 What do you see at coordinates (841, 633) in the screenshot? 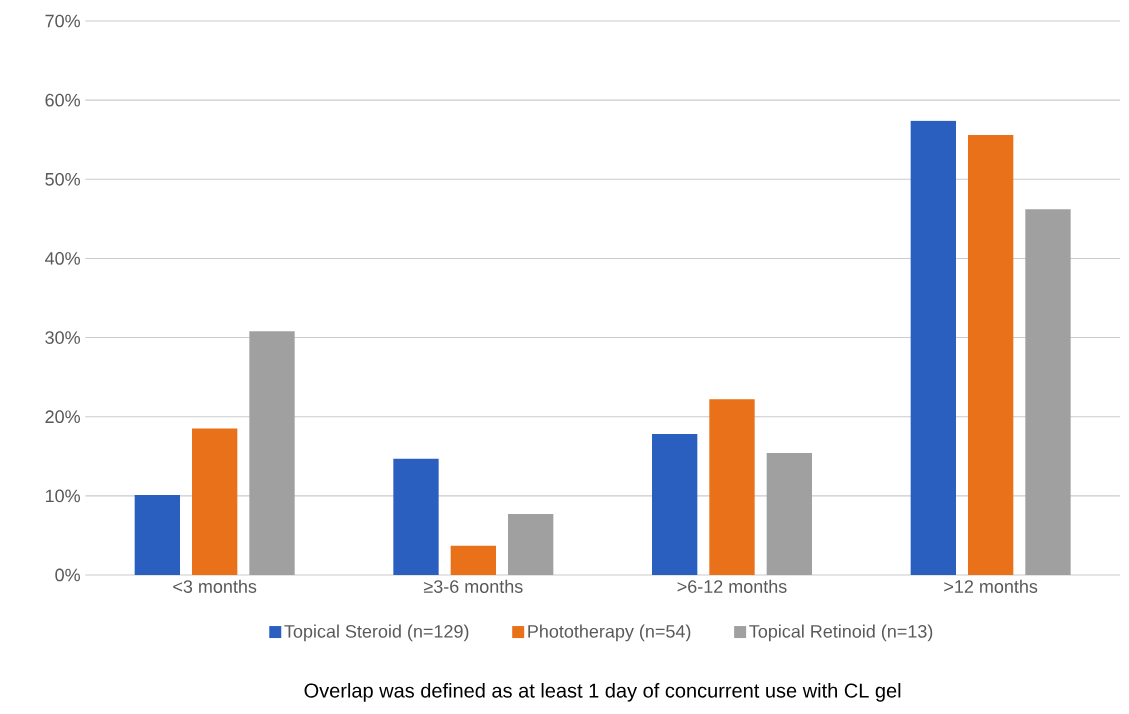
I see `legend-label: Topical Retinoid (n=13)` at bounding box center [841, 633].